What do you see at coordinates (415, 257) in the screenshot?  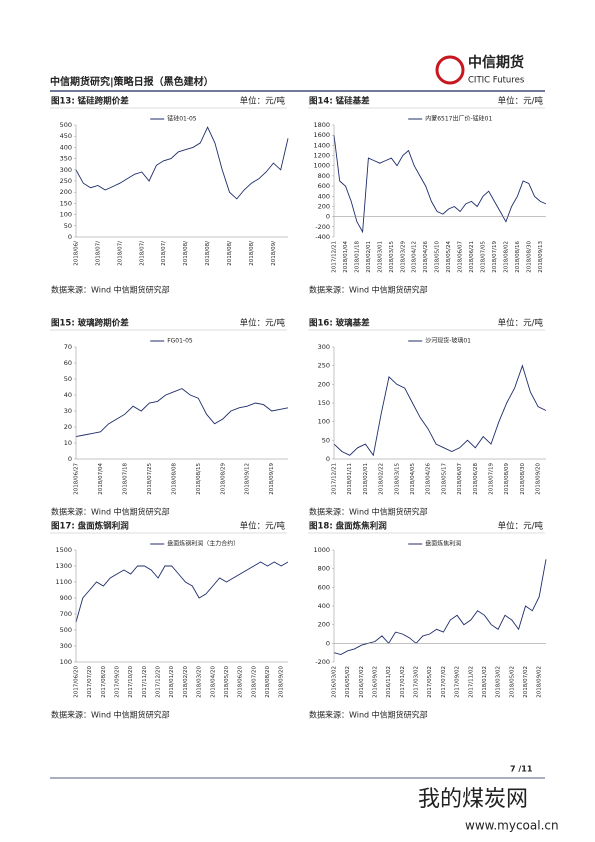 I see `x-tick-label: 2018/04/12` at bounding box center [415, 257].